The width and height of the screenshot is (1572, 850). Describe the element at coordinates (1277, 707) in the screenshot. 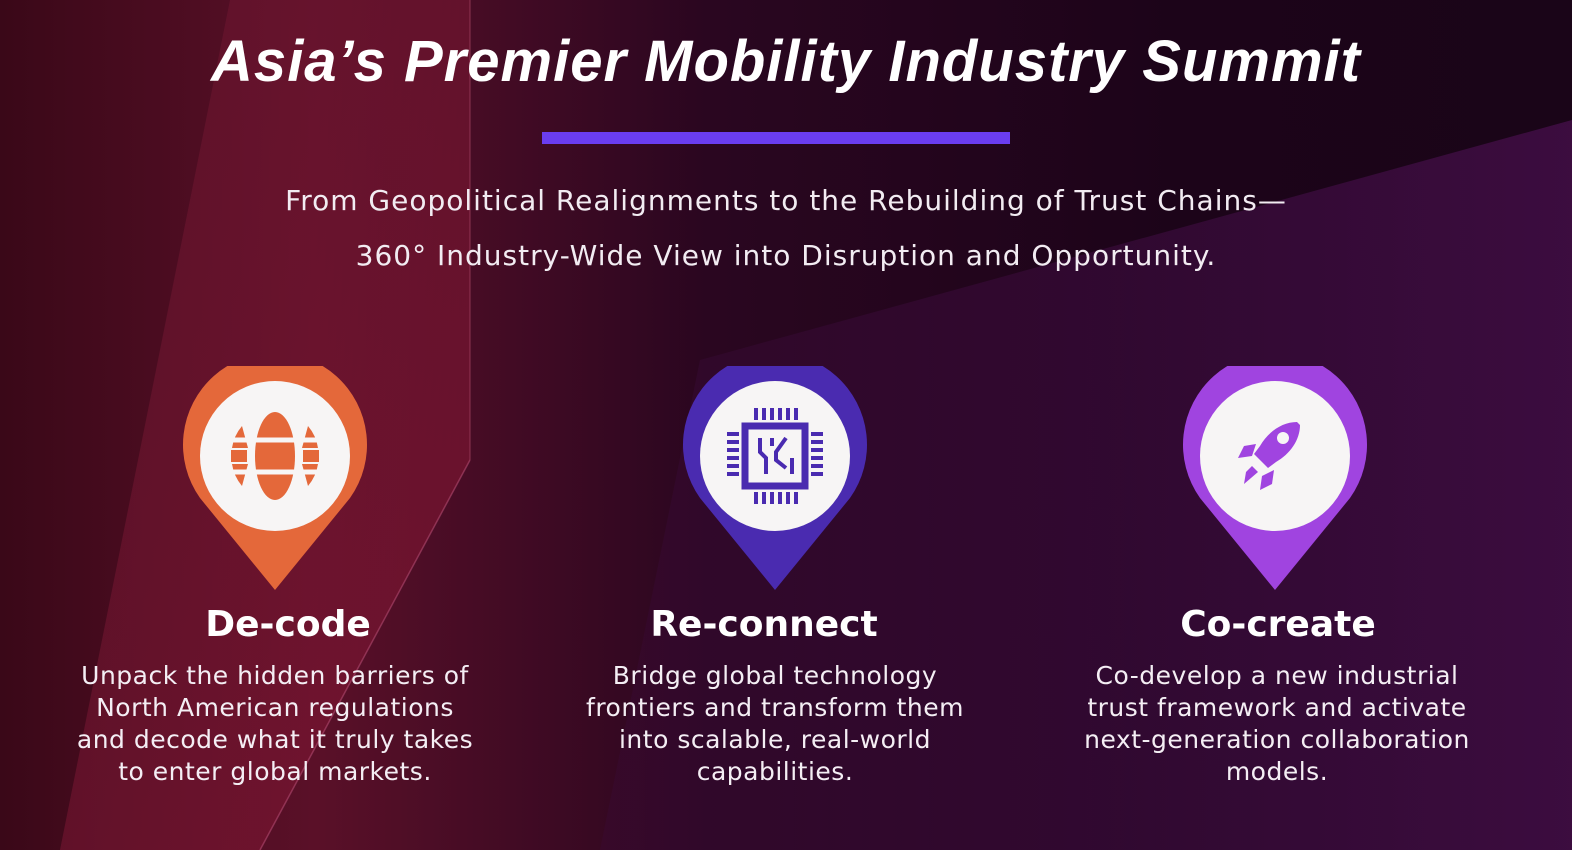

I see `desc-line: trust framework and activate` at that location.